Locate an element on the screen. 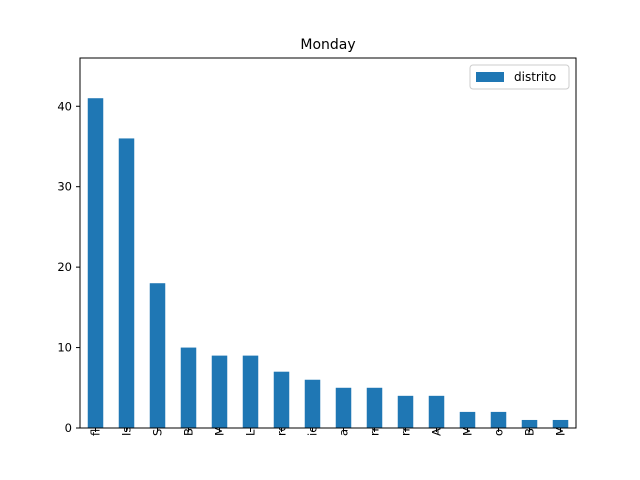 This screenshot has width=640, height=480. x-tick-label-7: ictoria is located at coordinates (313, 418).